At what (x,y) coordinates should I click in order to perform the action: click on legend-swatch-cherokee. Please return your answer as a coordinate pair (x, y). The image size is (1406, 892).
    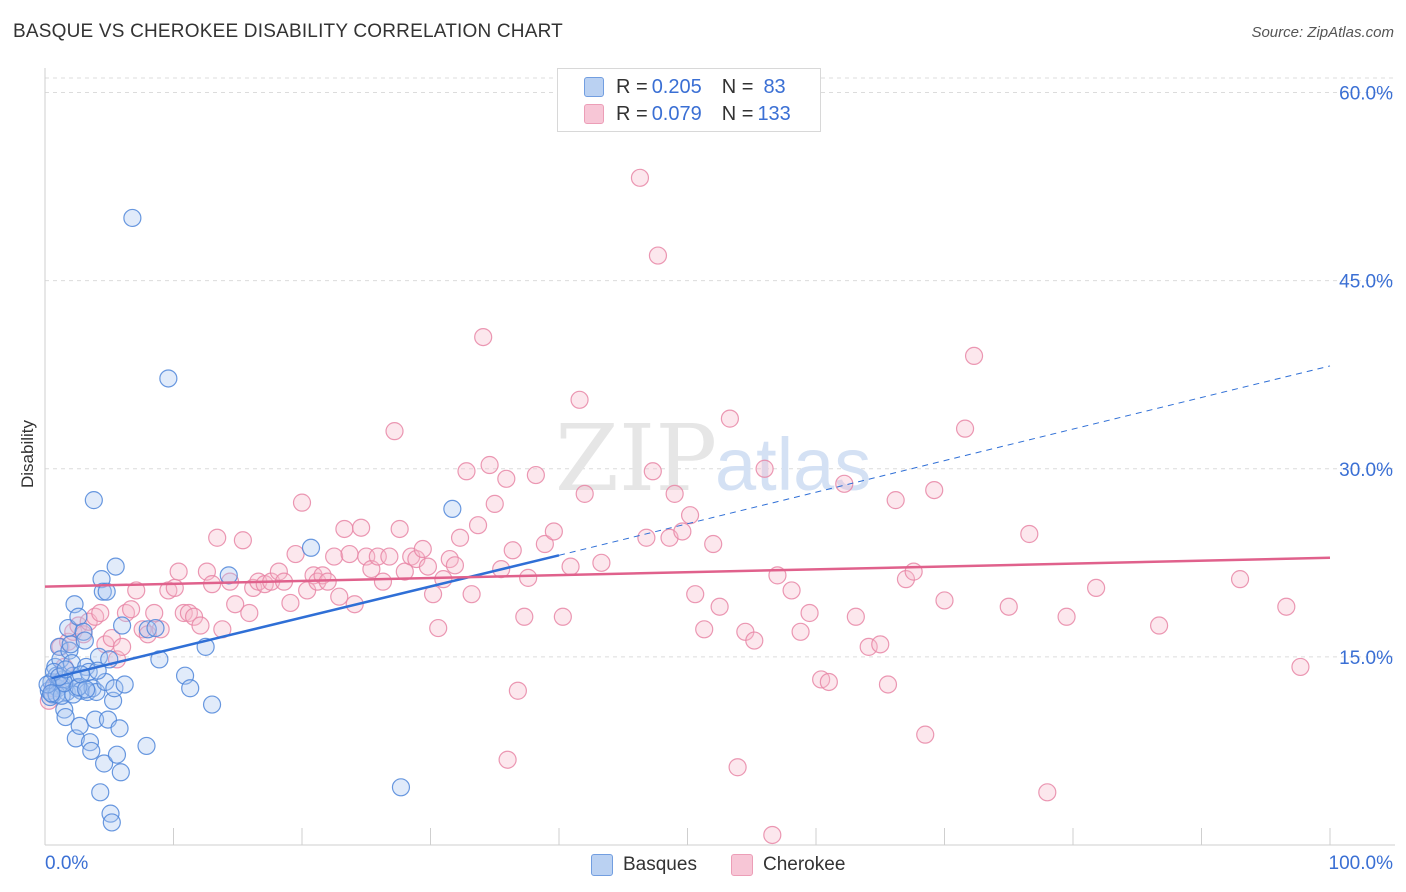
    Looking at the image, I should click on (594, 114).